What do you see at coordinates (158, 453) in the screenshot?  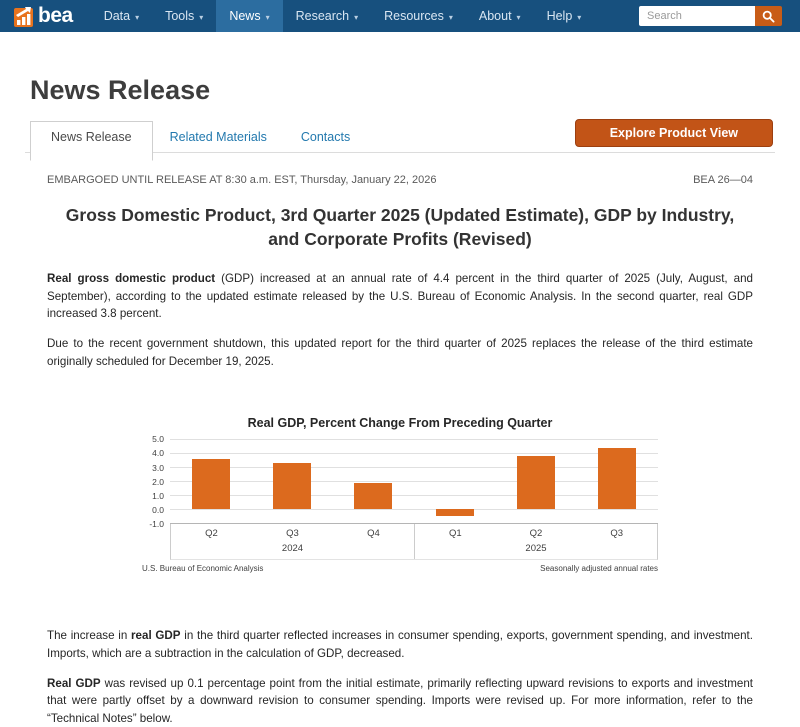 I see `y-tick-label: 4.0` at bounding box center [158, 453].